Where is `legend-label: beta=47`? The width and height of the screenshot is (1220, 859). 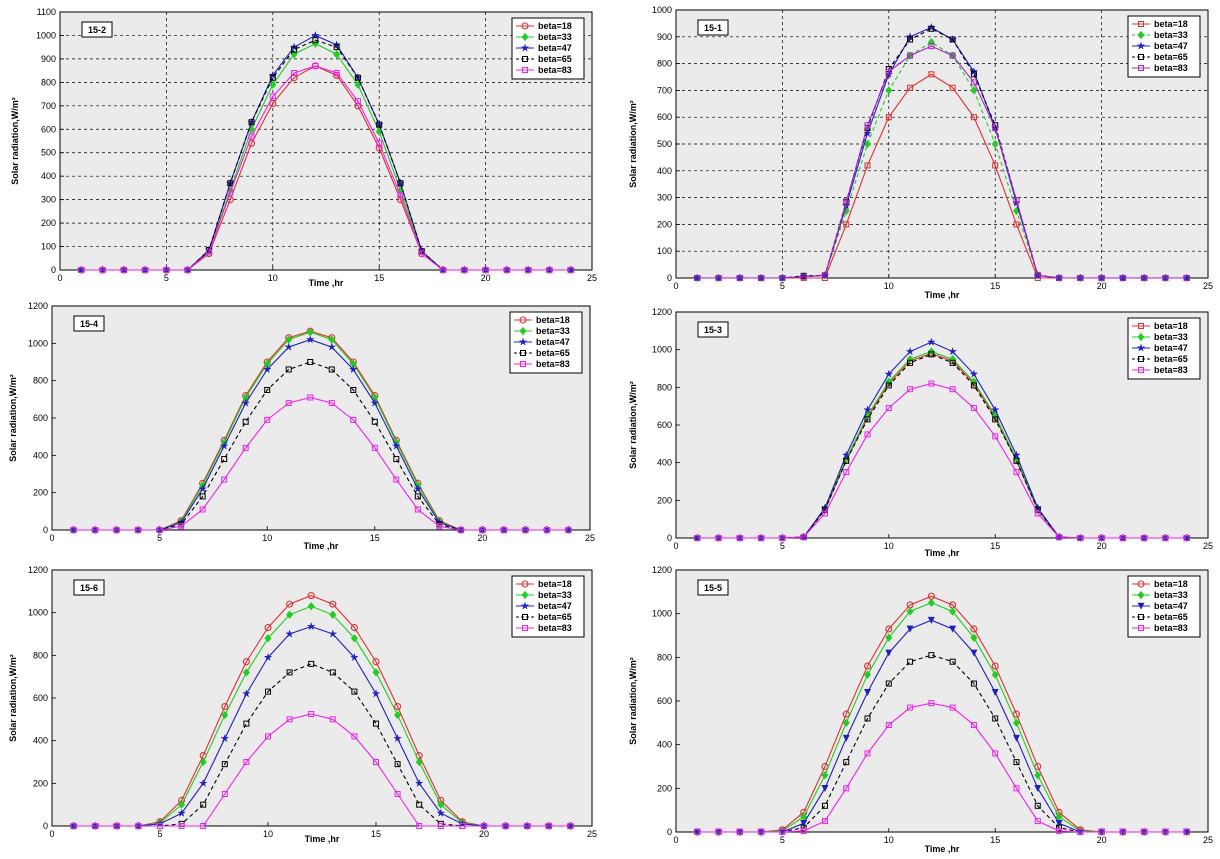
legend-label: beta=47 is located at coordinates (553, 342).